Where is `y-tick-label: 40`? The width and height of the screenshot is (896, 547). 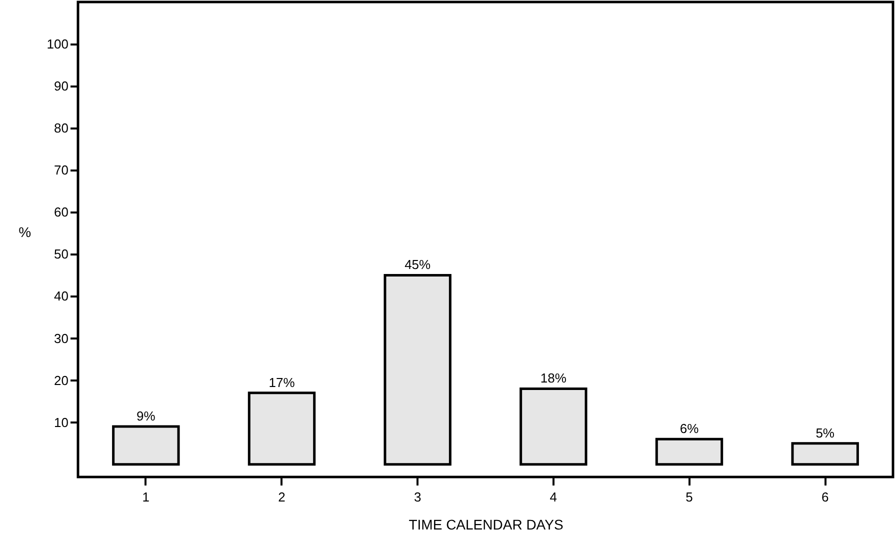
y-tick-label: 40 is located at coordinates (61, 296).